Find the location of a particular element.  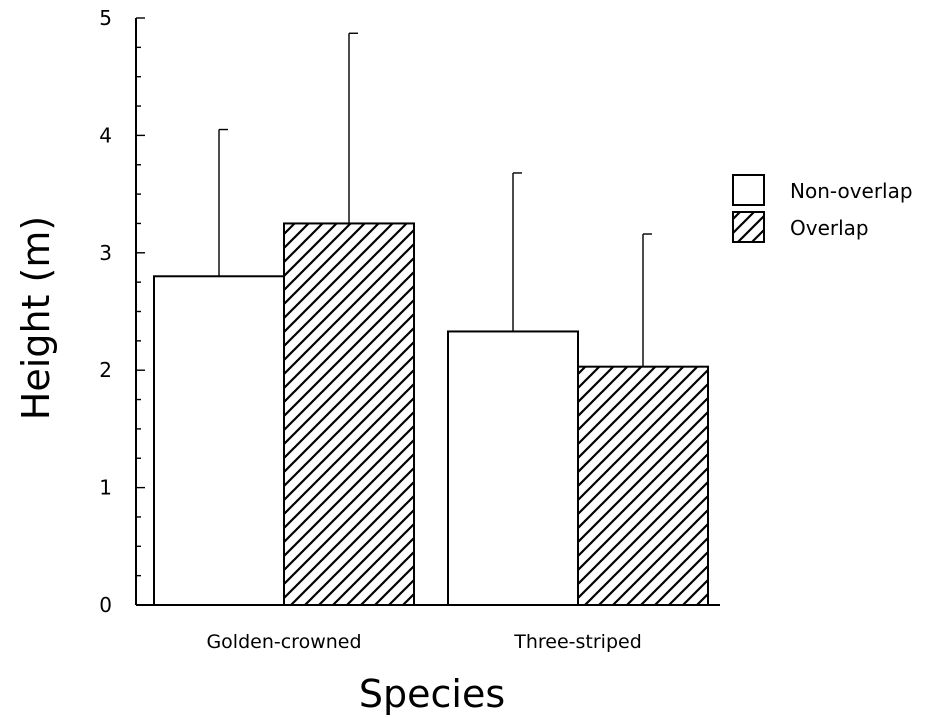

y-tick-label: 4 is located at coordinates (105, 135).